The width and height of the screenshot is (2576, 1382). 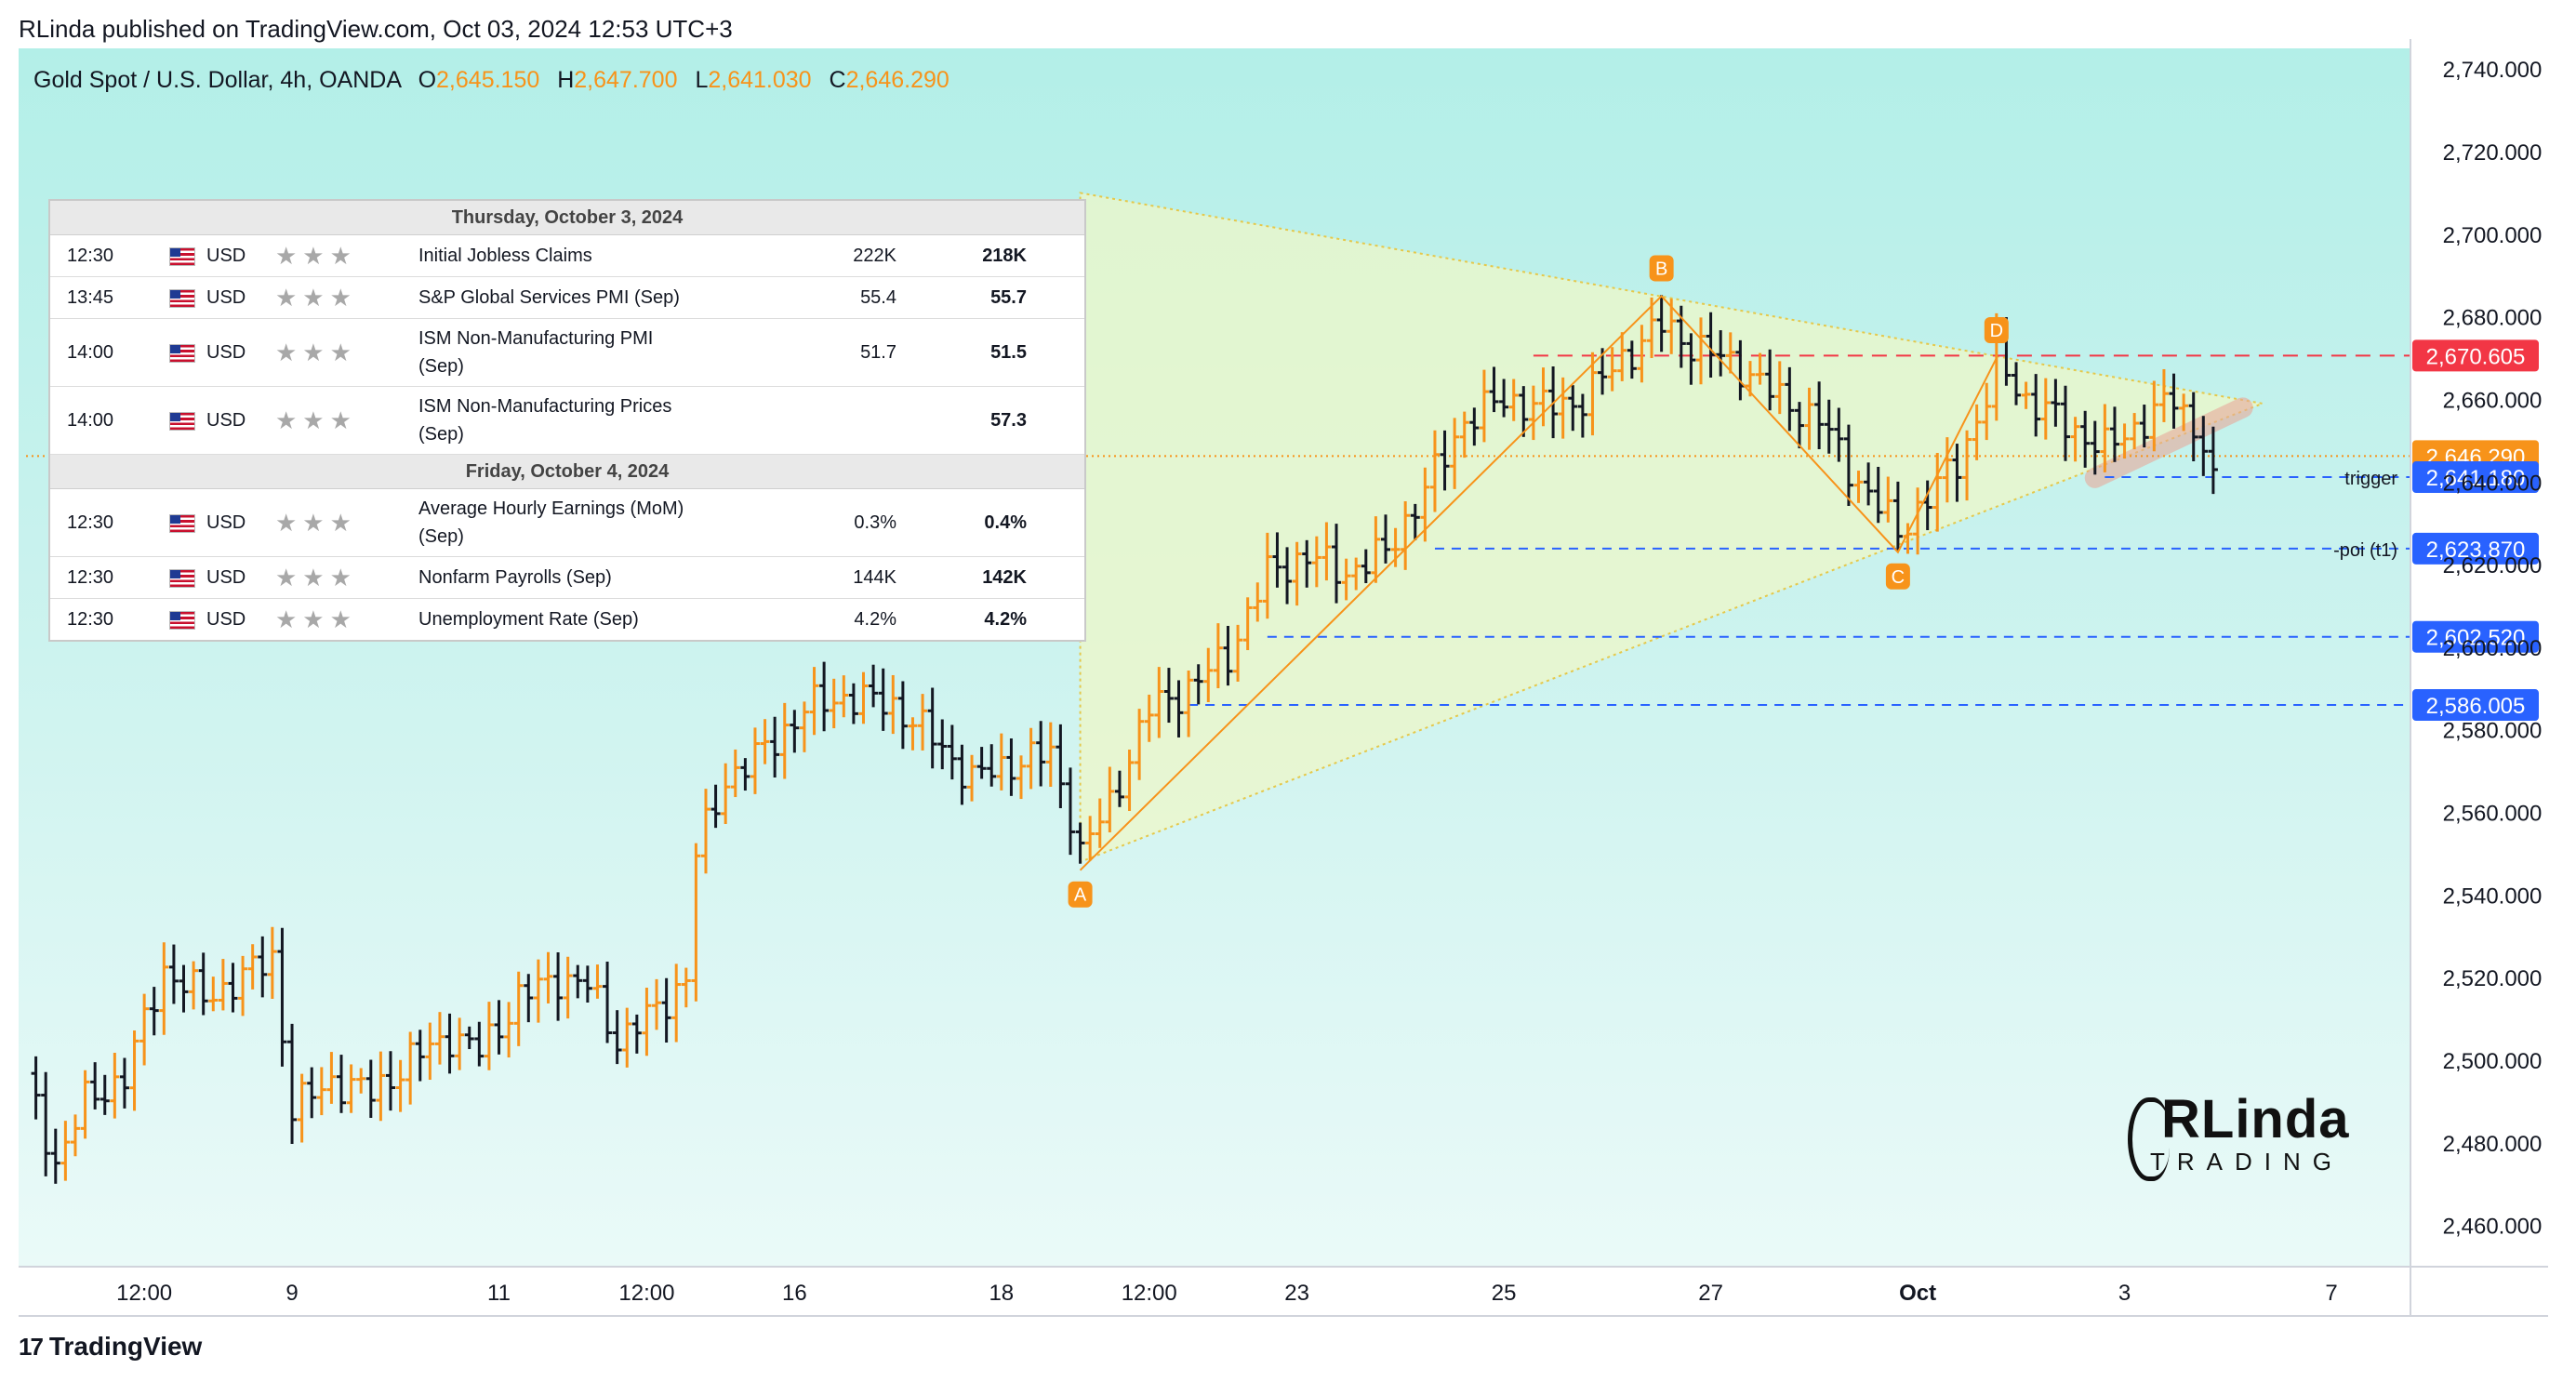 I want to click on x-tick-label: 25, so click(x=1504, y=1294).